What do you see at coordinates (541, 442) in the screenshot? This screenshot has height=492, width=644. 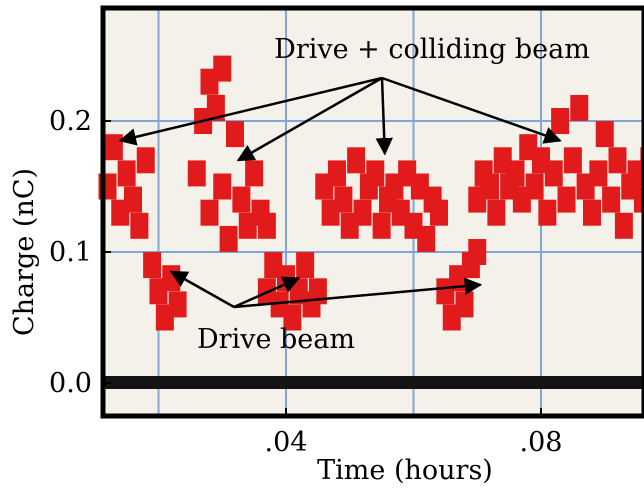 I see `x-tick-label-1: .08` at bounding box center [541, 442].